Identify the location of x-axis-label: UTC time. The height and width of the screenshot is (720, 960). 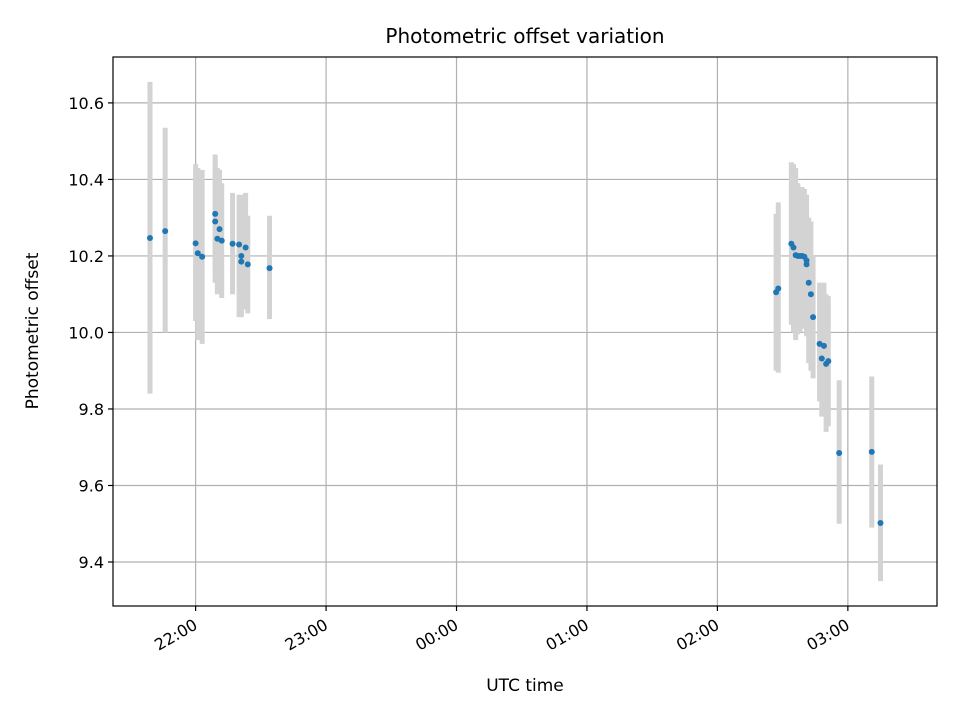
(525, 686).